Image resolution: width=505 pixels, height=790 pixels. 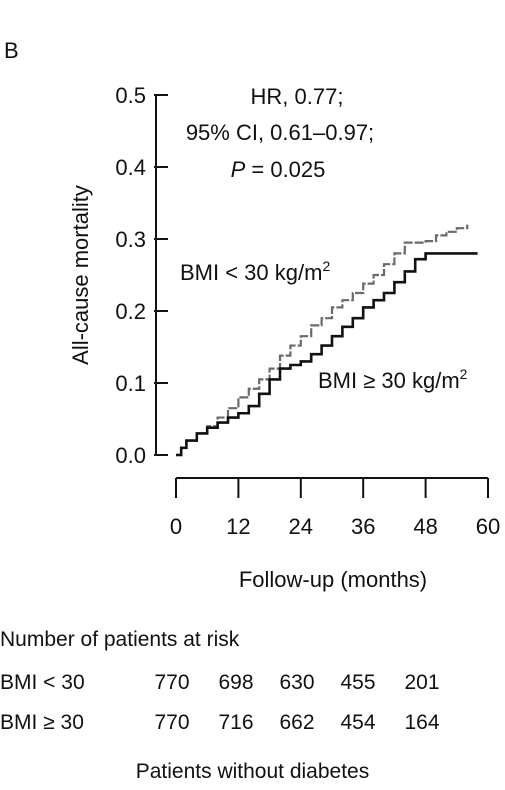 I want to click on risk-value: 201, so click(x=422, y=682).